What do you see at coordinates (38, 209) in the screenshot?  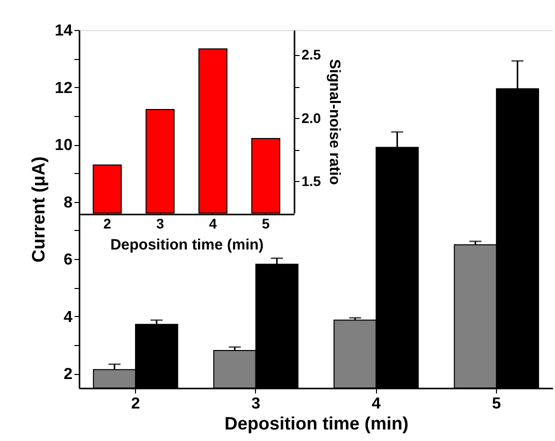 I see `y-axis-title: Current (μA)` at bounding box center [38, 209].